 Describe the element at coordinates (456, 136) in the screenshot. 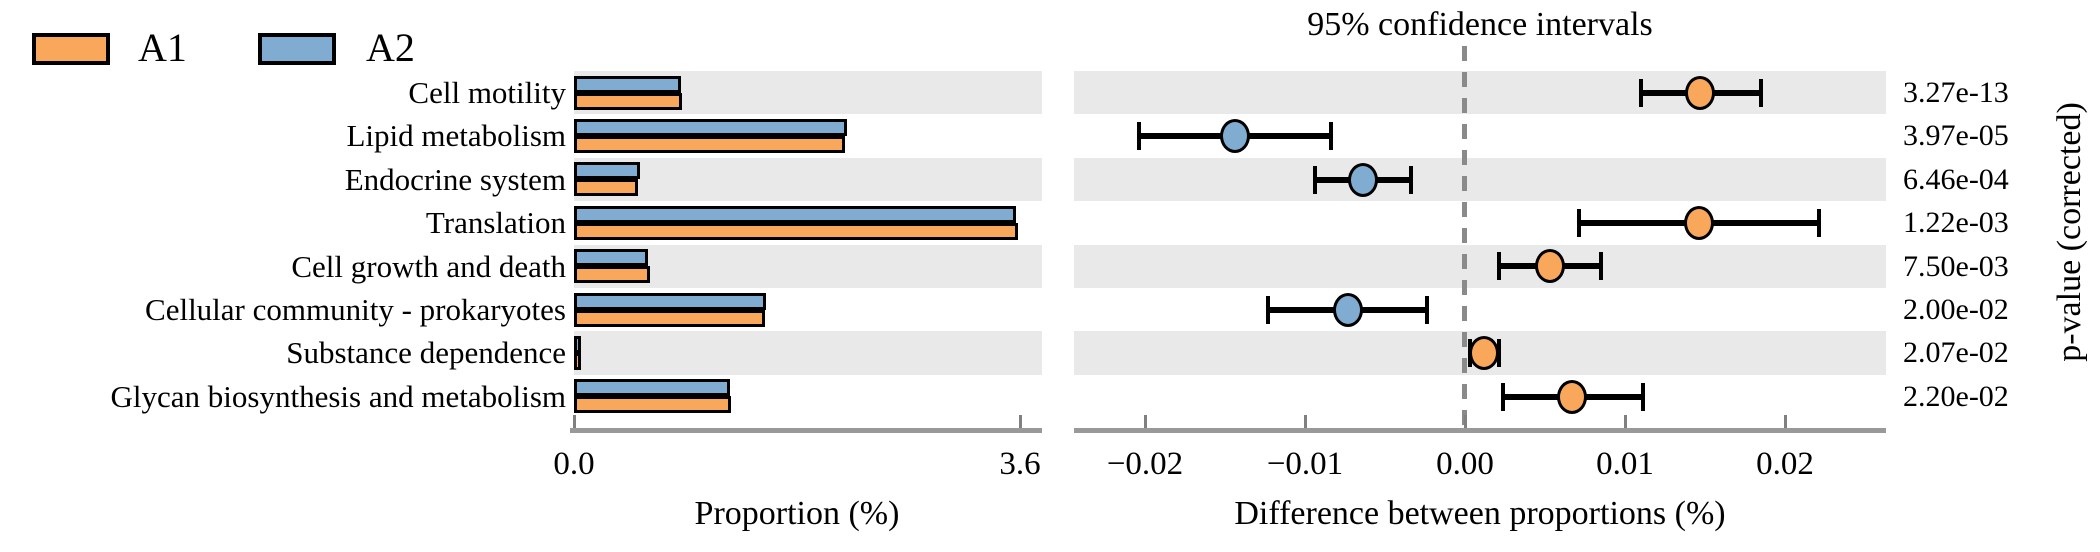

I see `category-label: Lipid metabolism` at that location.